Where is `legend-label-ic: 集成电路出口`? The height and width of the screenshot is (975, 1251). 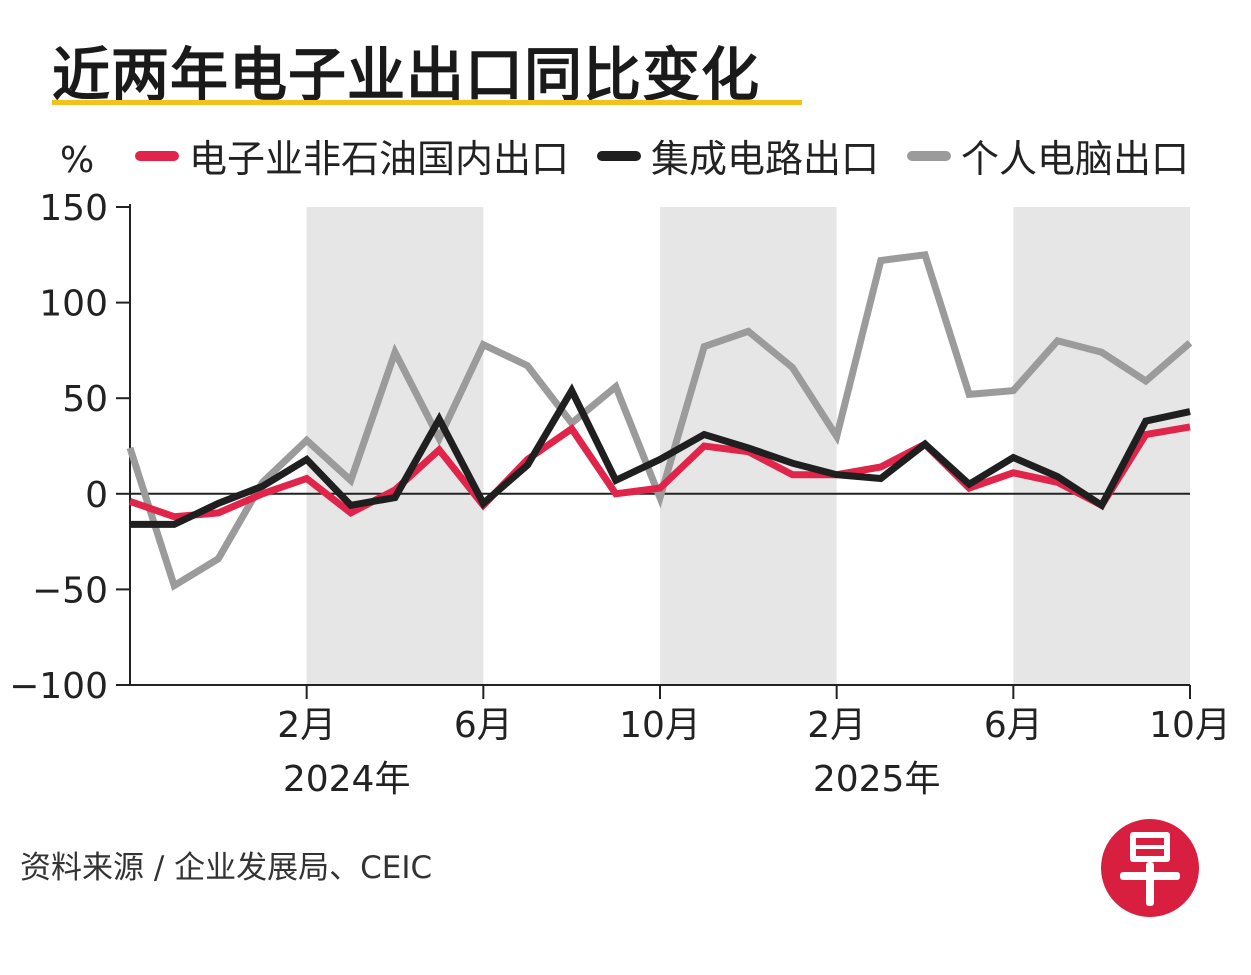
legend-label-ic: 集成电路出口 is located at coordinates (765, 159).